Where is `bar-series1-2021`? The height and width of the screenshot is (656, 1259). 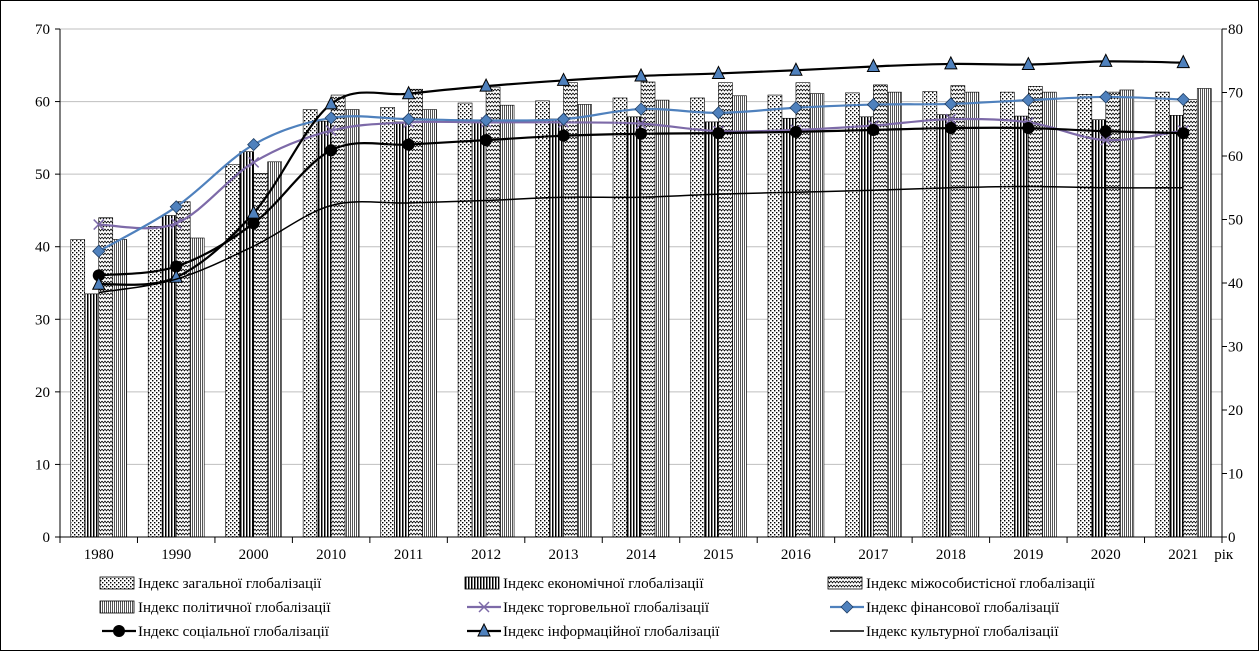 bar-series1-2021 is located at coordinates (1176, 326).